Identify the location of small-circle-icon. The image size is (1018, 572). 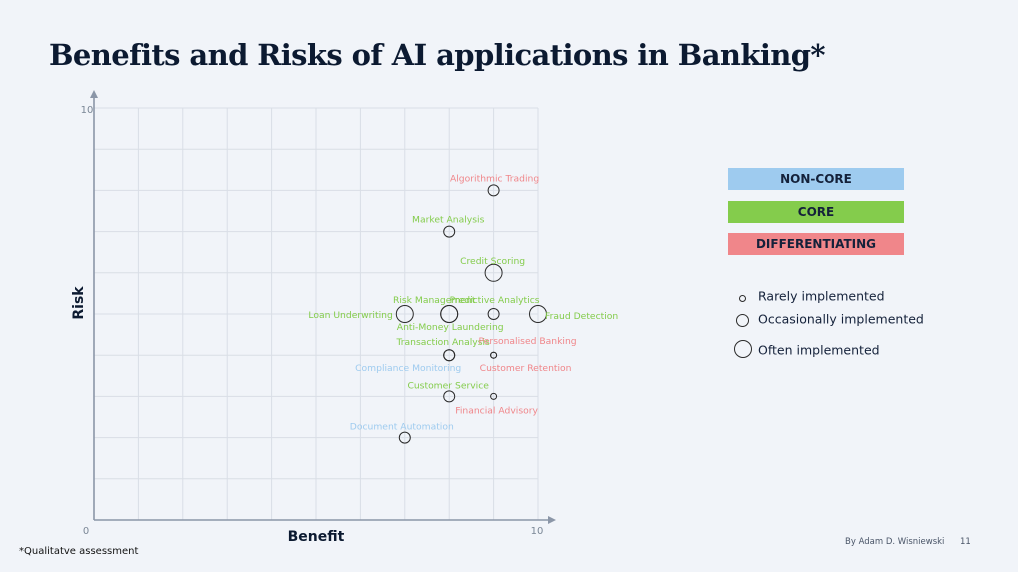
(742, 298).